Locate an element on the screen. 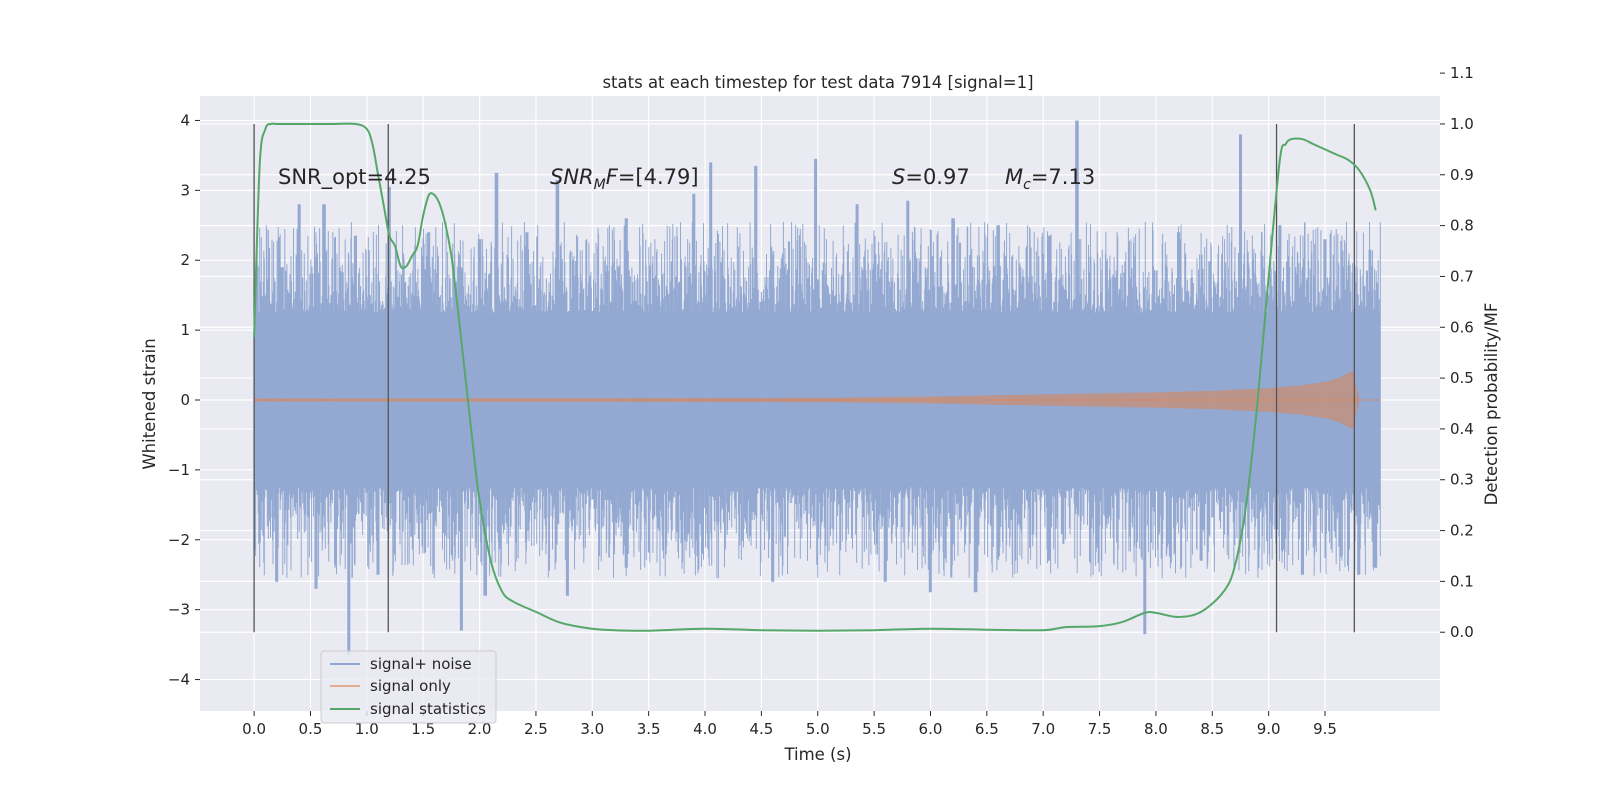 The image size is (1600, 800). snr-mf-value: =[4.79] is located at coordinates (658, 177).